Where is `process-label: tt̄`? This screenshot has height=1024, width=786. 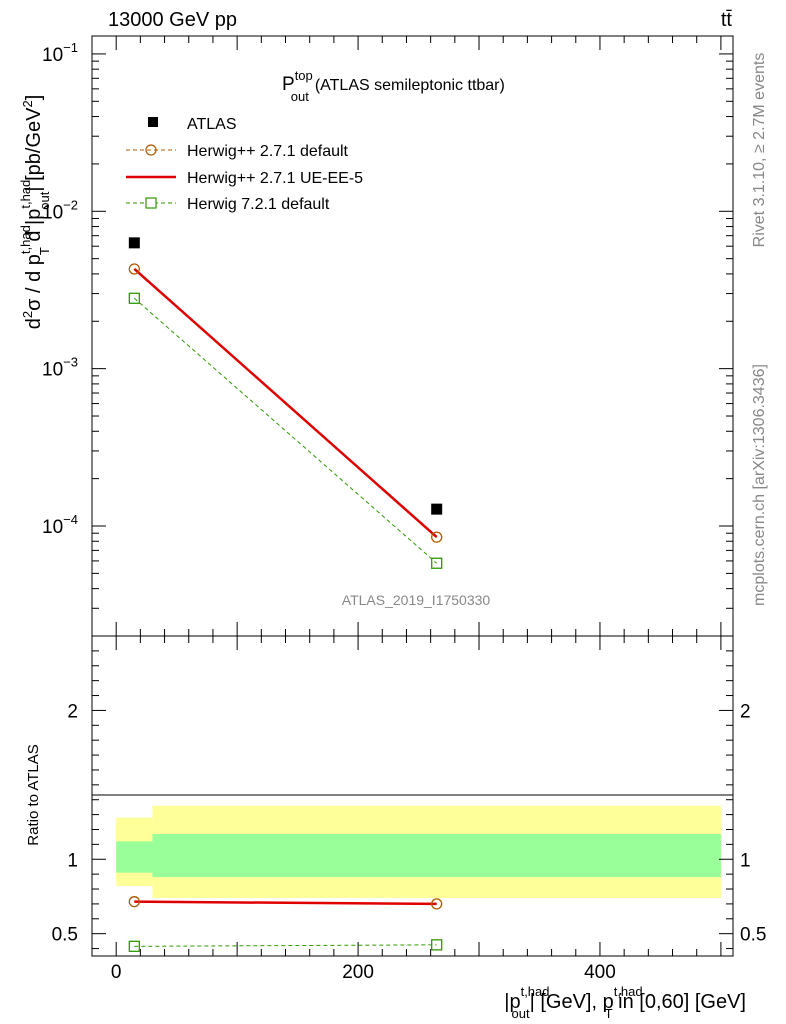 process-label: tt̄ is located at coordinates (727, 20).